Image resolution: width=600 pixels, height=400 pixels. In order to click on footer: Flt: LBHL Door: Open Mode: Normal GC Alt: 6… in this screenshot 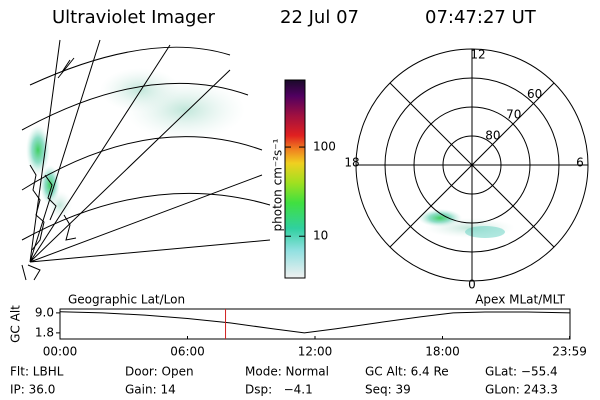, I will do `click(284, 381)`.